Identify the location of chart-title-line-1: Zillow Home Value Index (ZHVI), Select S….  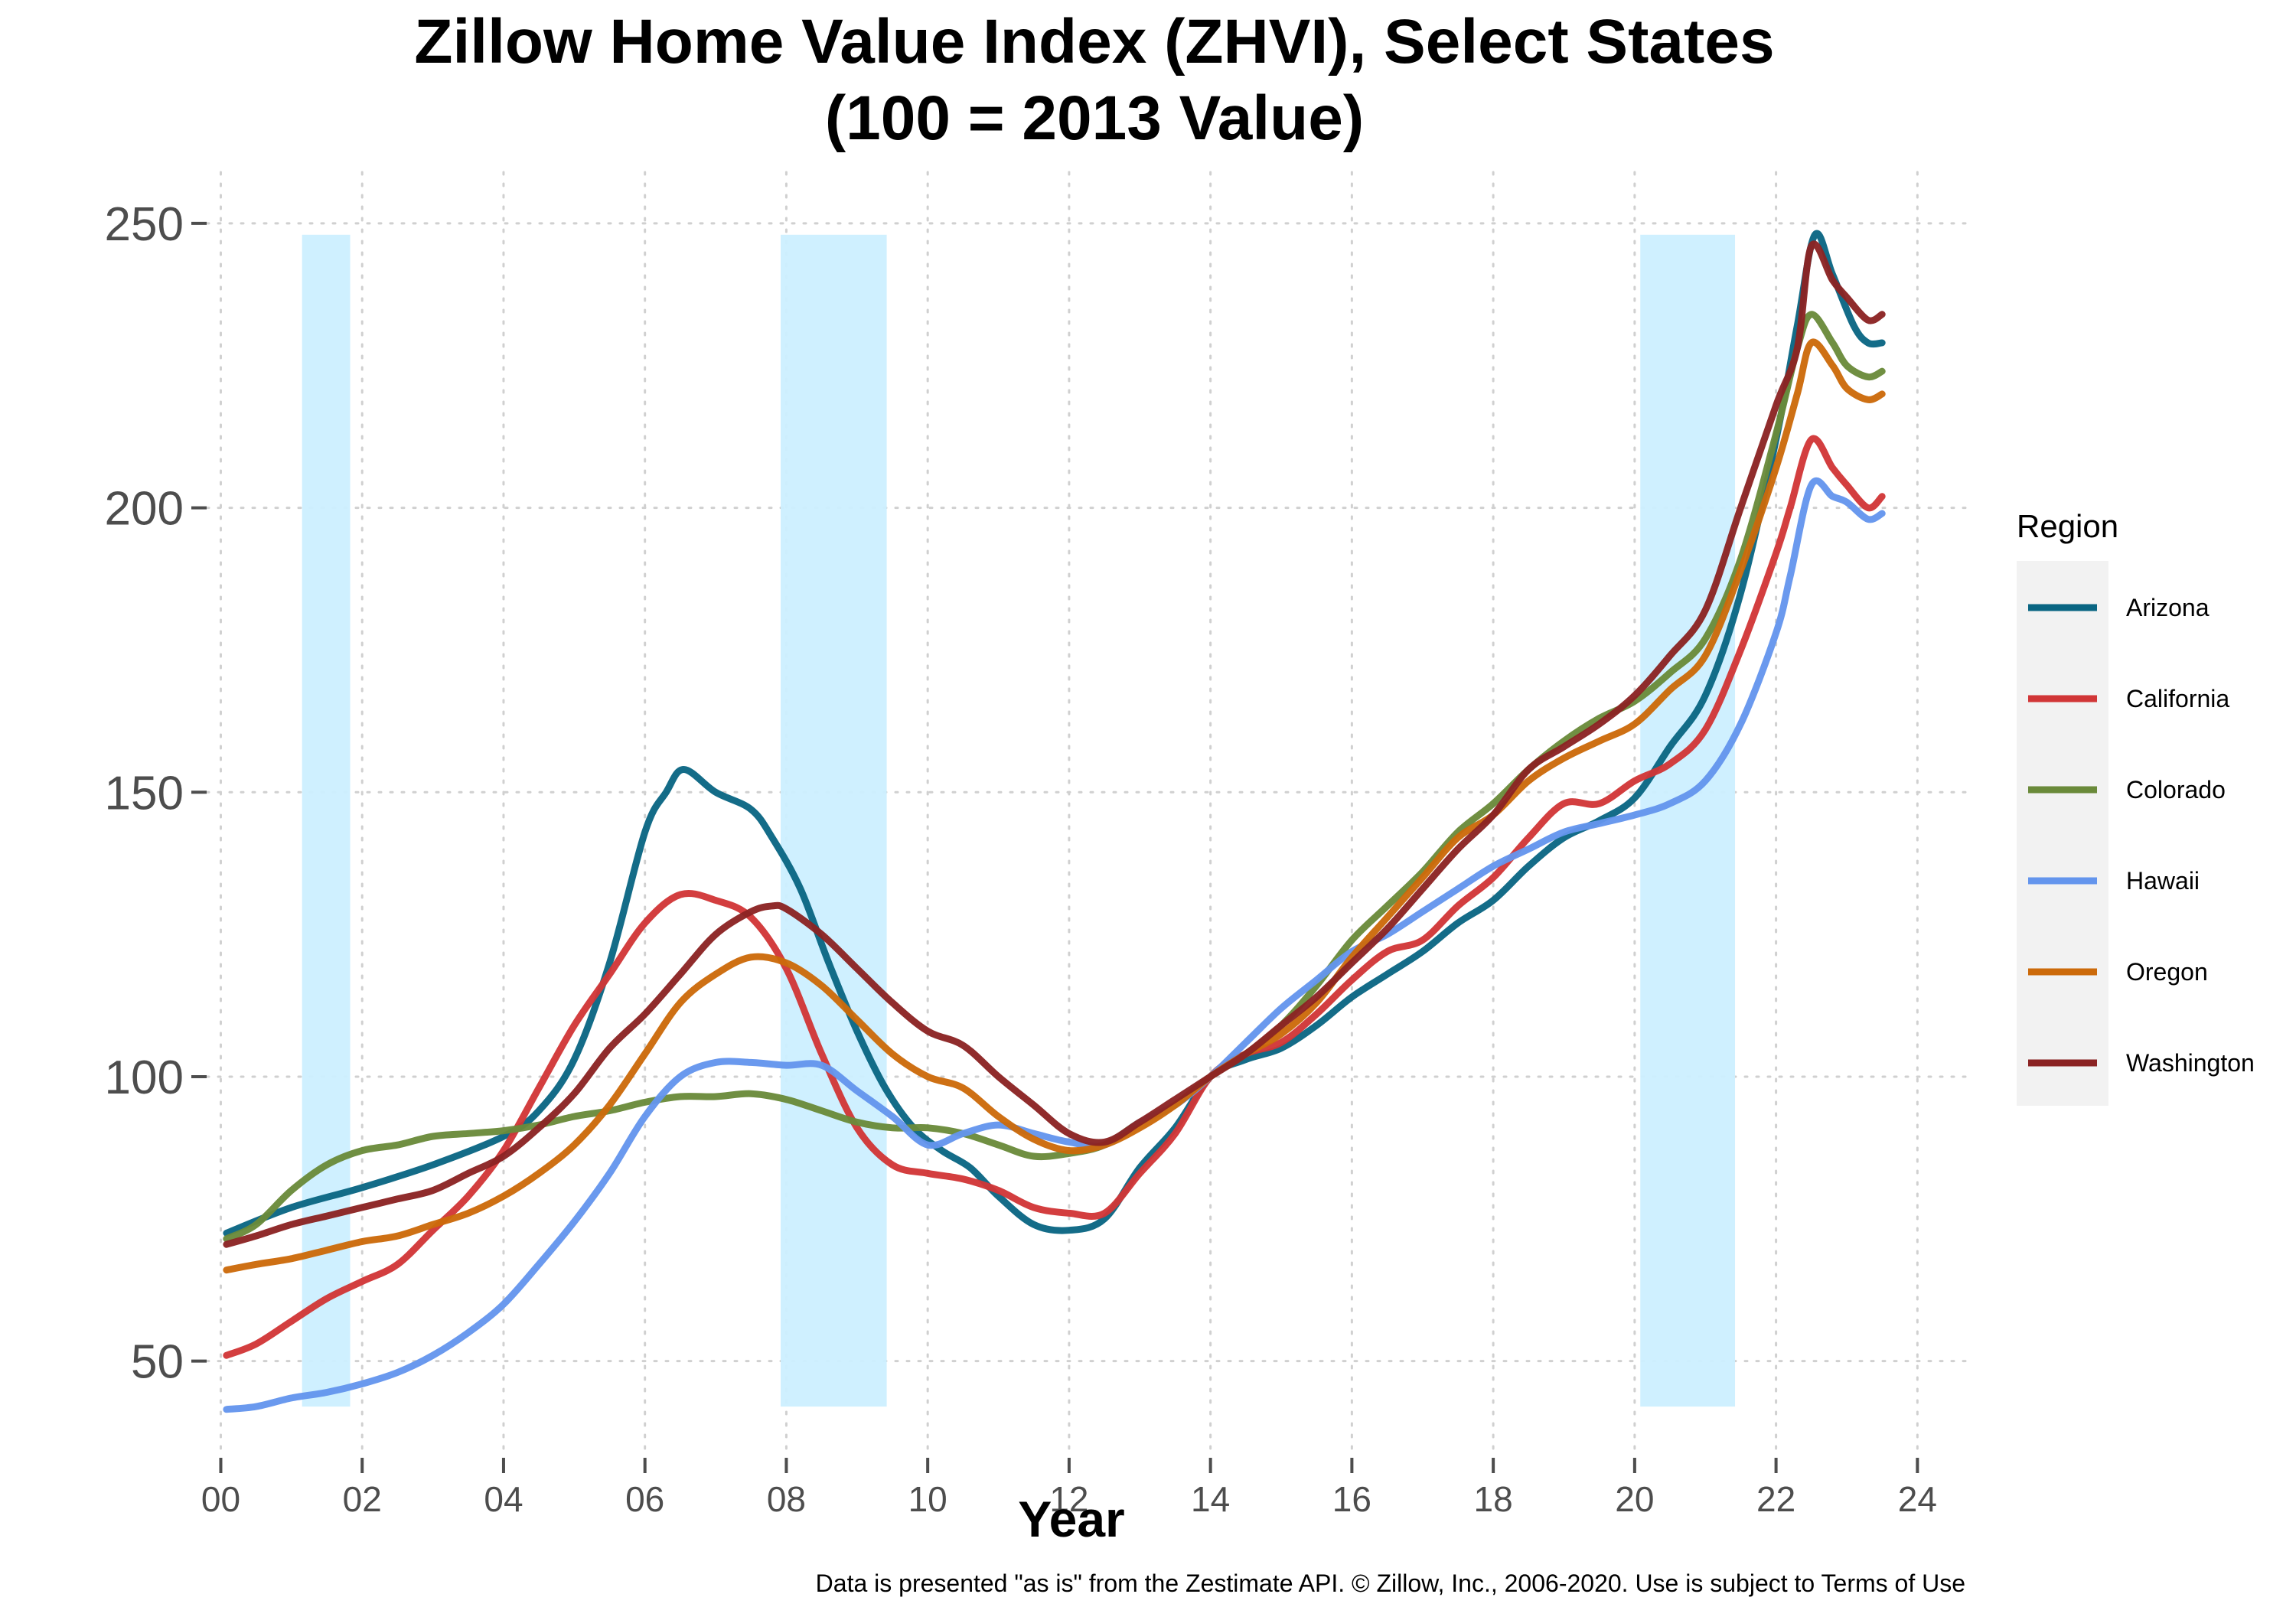
(1094, 42).